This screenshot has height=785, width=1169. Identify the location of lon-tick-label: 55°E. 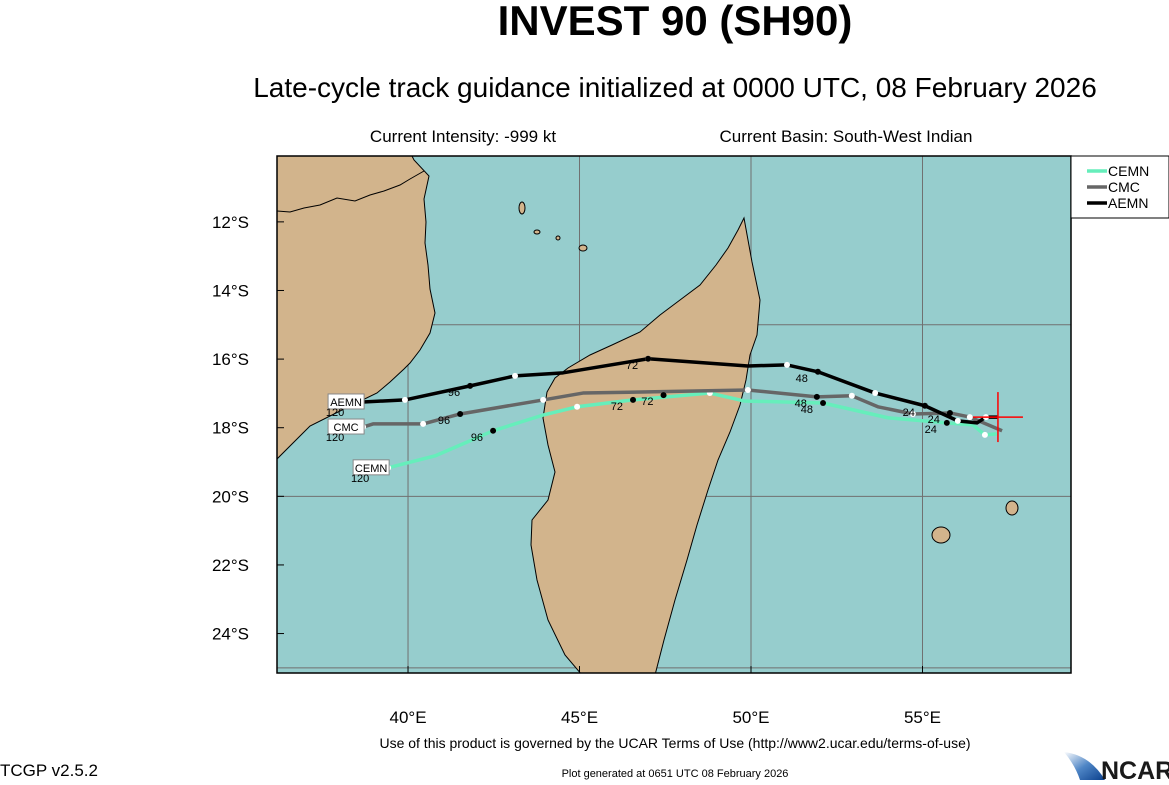
(922, 717).